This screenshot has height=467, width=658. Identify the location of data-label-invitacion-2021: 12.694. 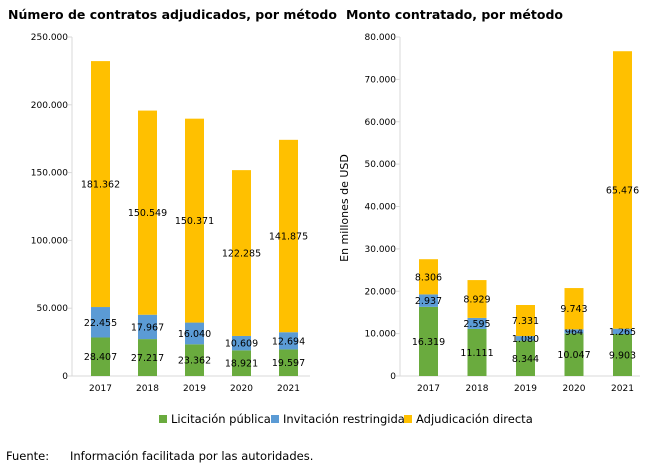
(288, 341).